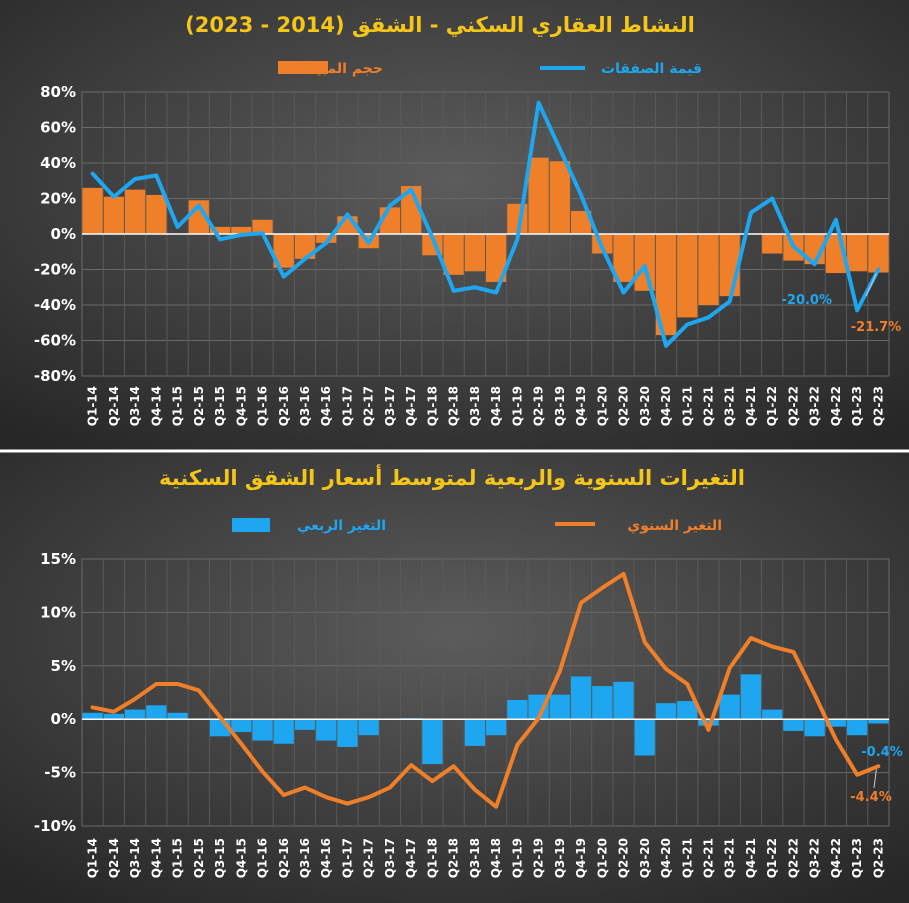  Describe the element at coordinates (645, 858) in the screenshot. I see `x-tick-label: Q3-20` at that location.